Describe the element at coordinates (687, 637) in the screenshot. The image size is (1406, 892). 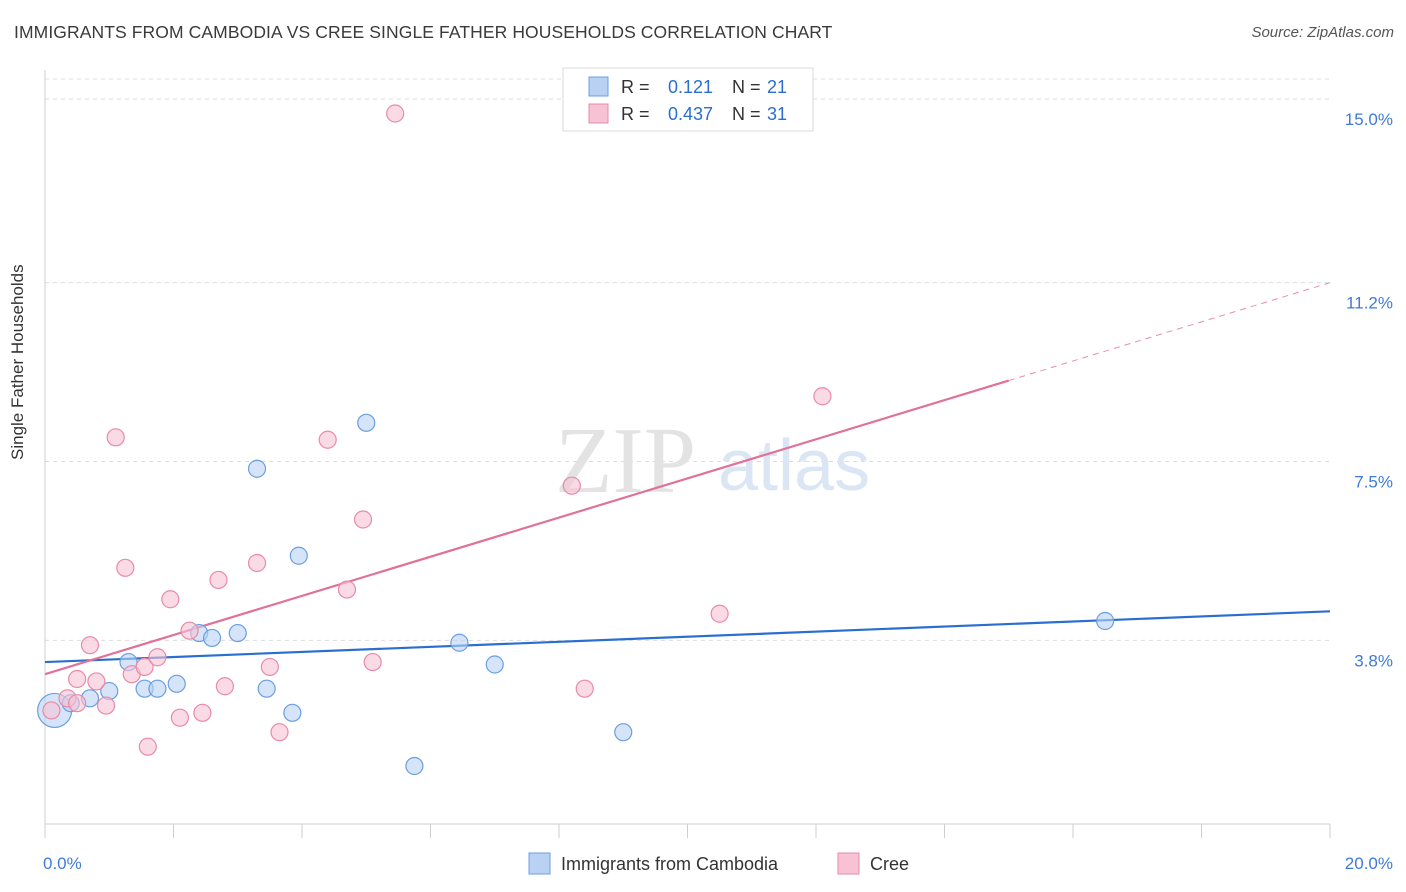
I see `trend-line` at that location.